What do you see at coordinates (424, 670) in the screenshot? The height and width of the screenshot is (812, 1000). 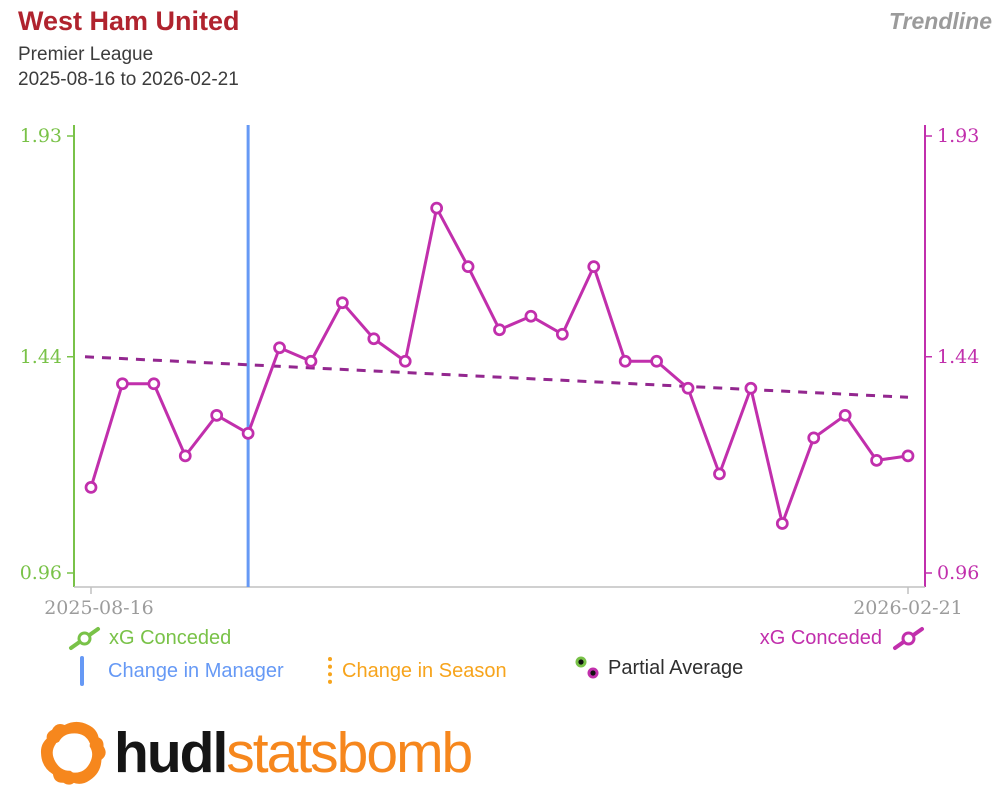 I see `legend-label: Change in Season` at bounding box center [424, 670].